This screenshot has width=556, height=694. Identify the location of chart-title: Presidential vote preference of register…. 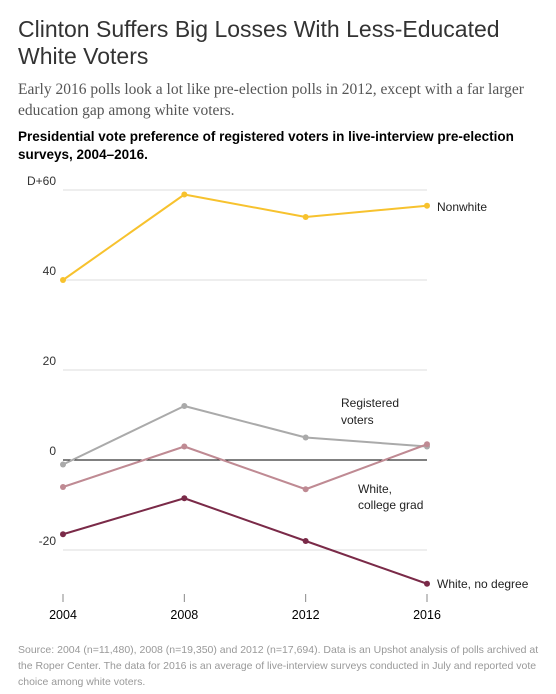
(266, 145).